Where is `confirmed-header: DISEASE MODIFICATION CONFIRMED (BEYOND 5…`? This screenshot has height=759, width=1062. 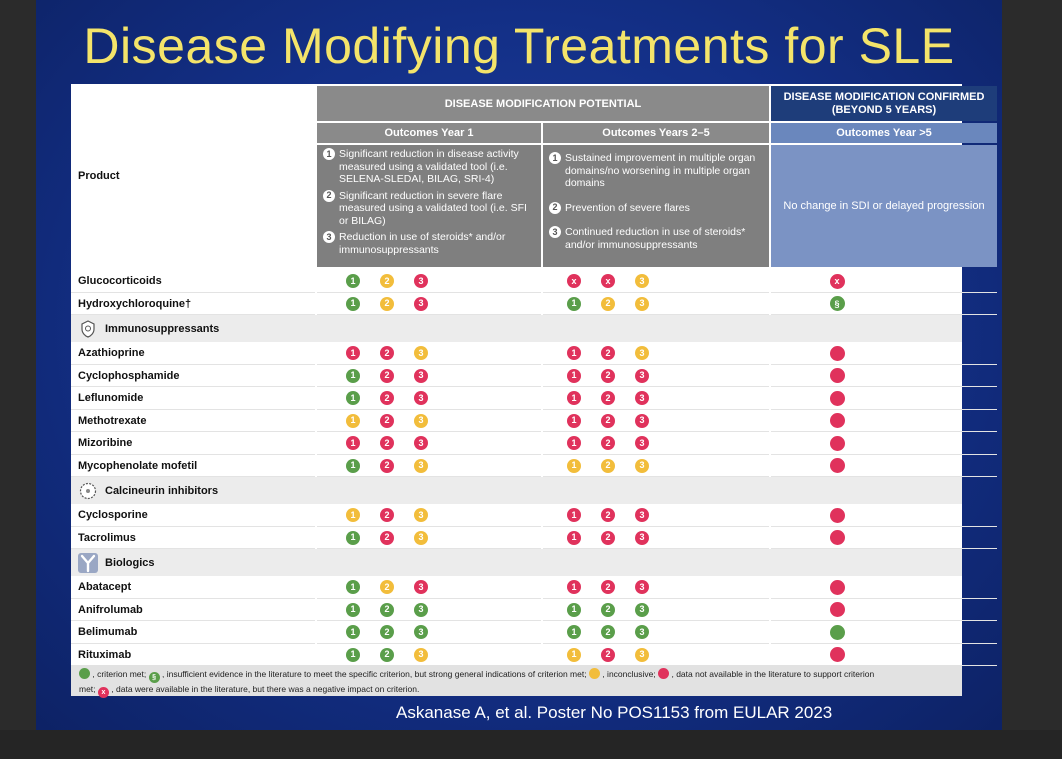 confirmed-header: DISEASE MODIFICATION CONFIRMED (BEYOND 5… is located at coordinates (884, 103).